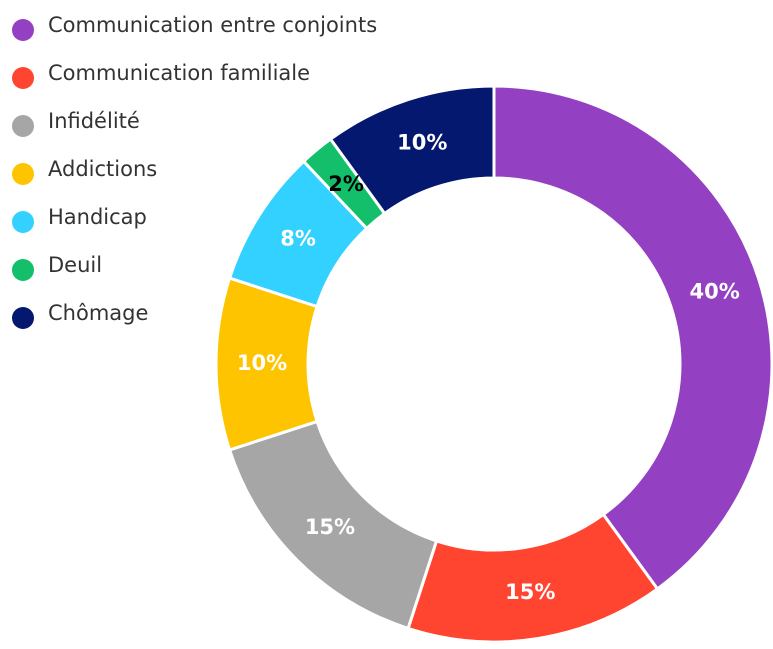 Image resolution: width=773 pixels, height=649 pixels. I want to click on legend-text: Communication entre conjoints, so click(212, 25).